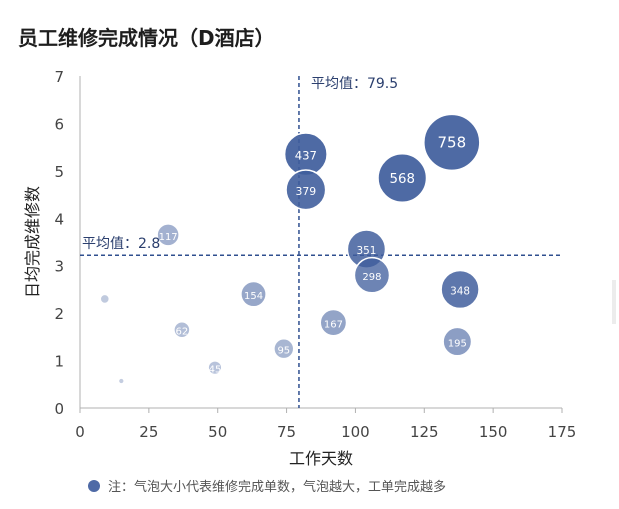 This screenshot has width=619, height=509. I want to click on x-mean-label: 平均值：79.5, so click(354, 84).